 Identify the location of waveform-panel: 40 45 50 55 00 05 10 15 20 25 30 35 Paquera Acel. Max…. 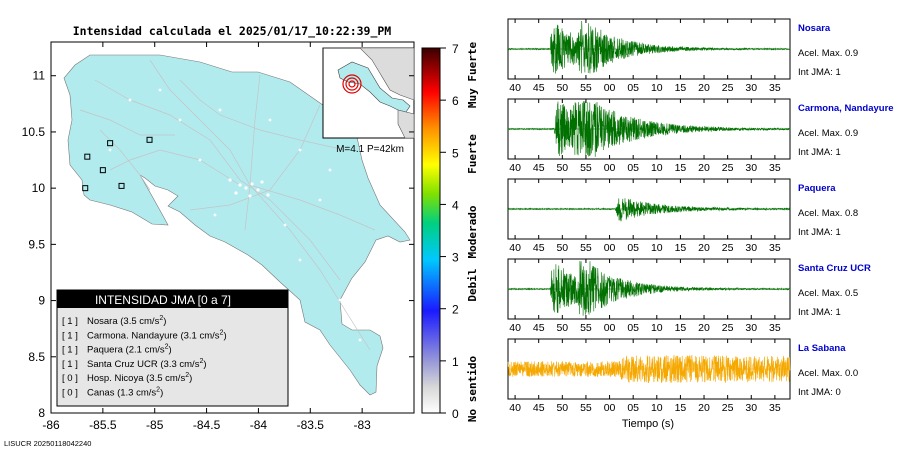
(682, 216).